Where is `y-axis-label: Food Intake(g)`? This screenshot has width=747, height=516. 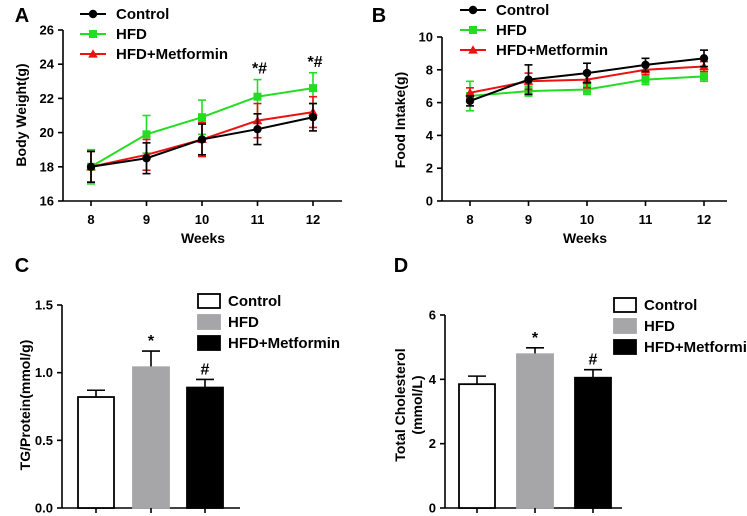
y-axis-label: Food Intake(g) is located at coordinates (400, 120).